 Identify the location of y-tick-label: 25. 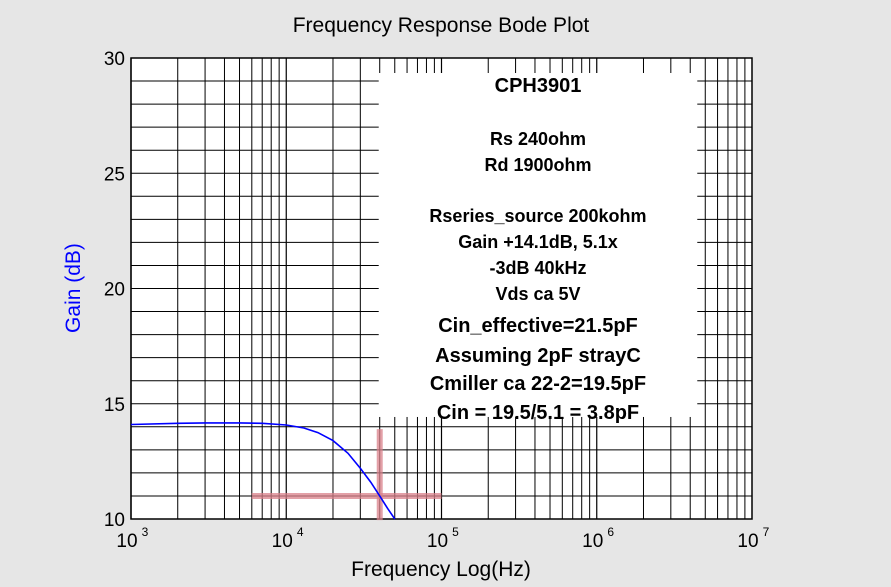
(114, 174).